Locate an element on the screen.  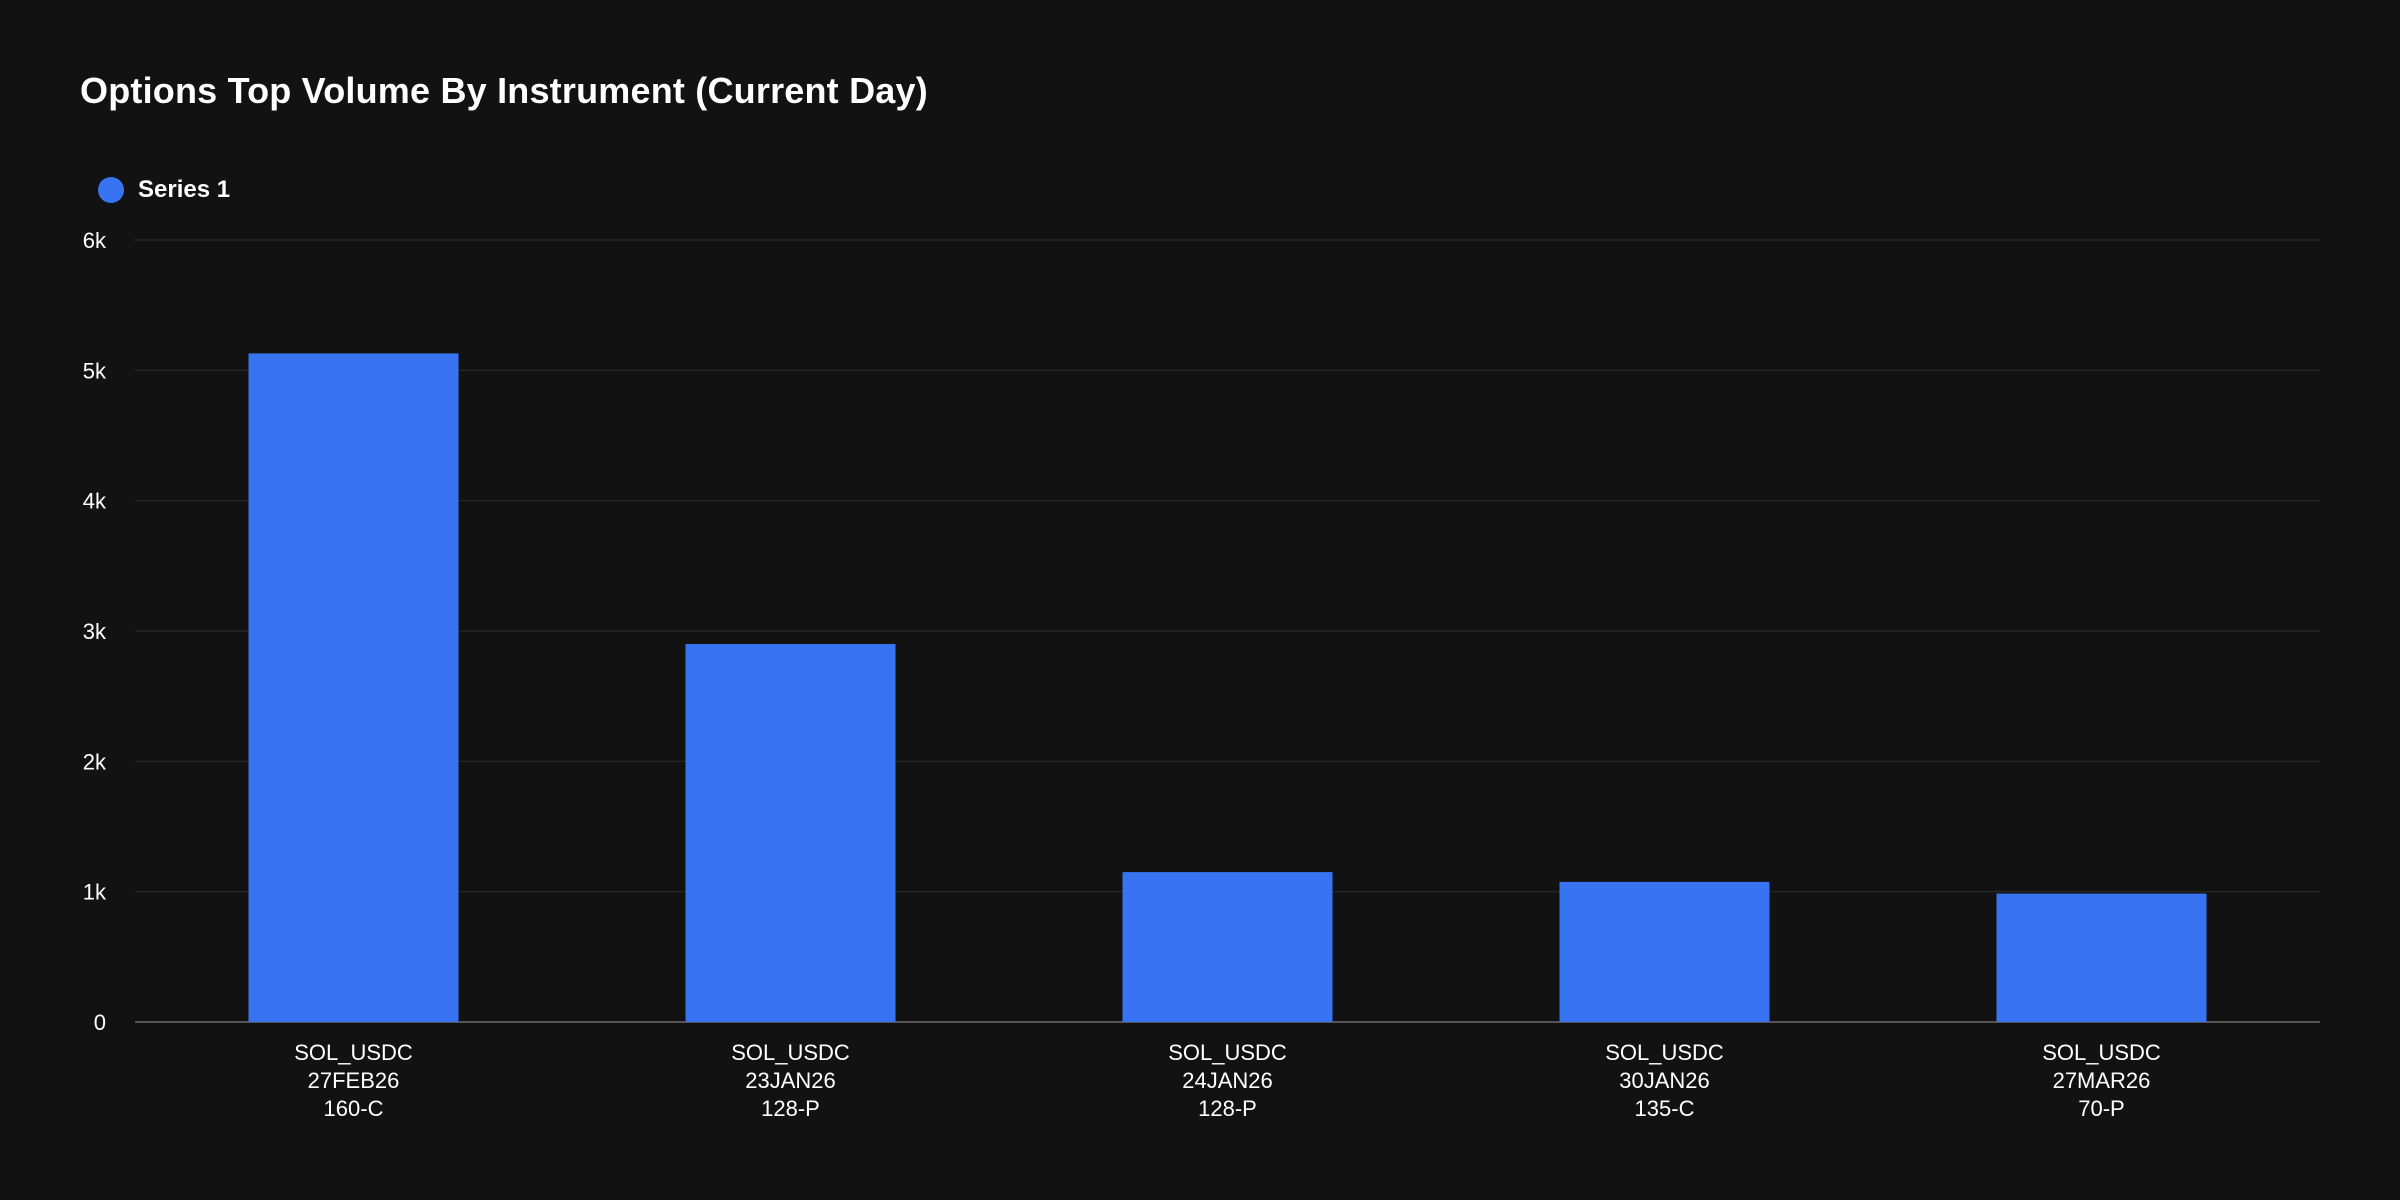
y-tick-label: 4k is located at coordinates (95, 501).